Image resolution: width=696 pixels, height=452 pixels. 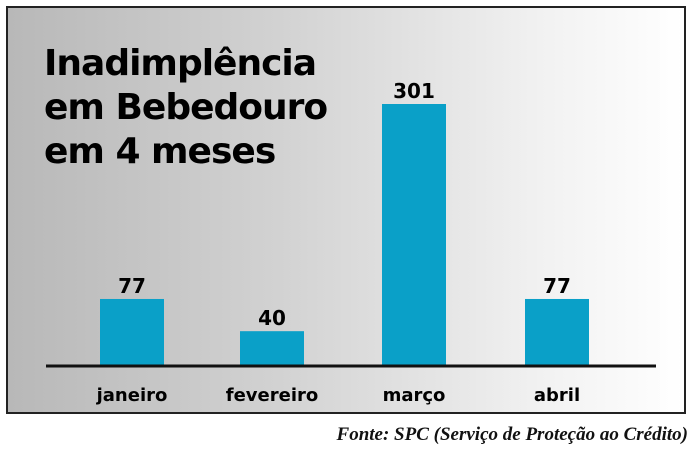 I want to click on category-label-fevereiro: fevereiro, so click(x=272, y=395).